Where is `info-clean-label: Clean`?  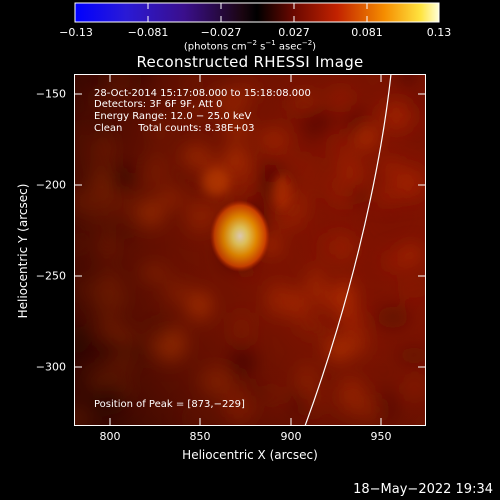 info-clean-label: Clean is located at coordinates (108, 128).